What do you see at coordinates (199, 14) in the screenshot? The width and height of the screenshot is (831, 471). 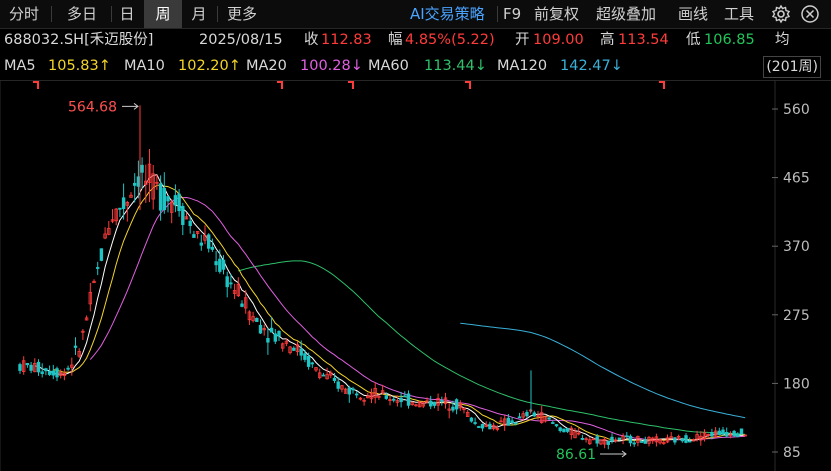 I see `tab-monthly: 月` at bounding box center [199, 14].